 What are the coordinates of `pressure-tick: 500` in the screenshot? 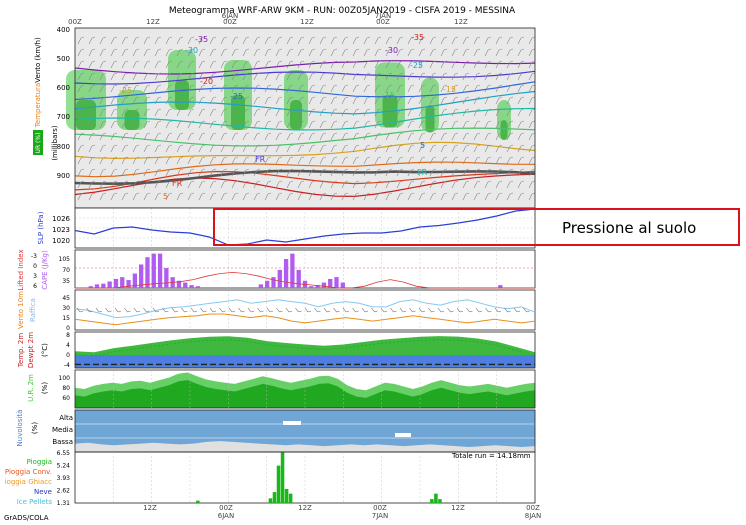 It's located at (63, 59).